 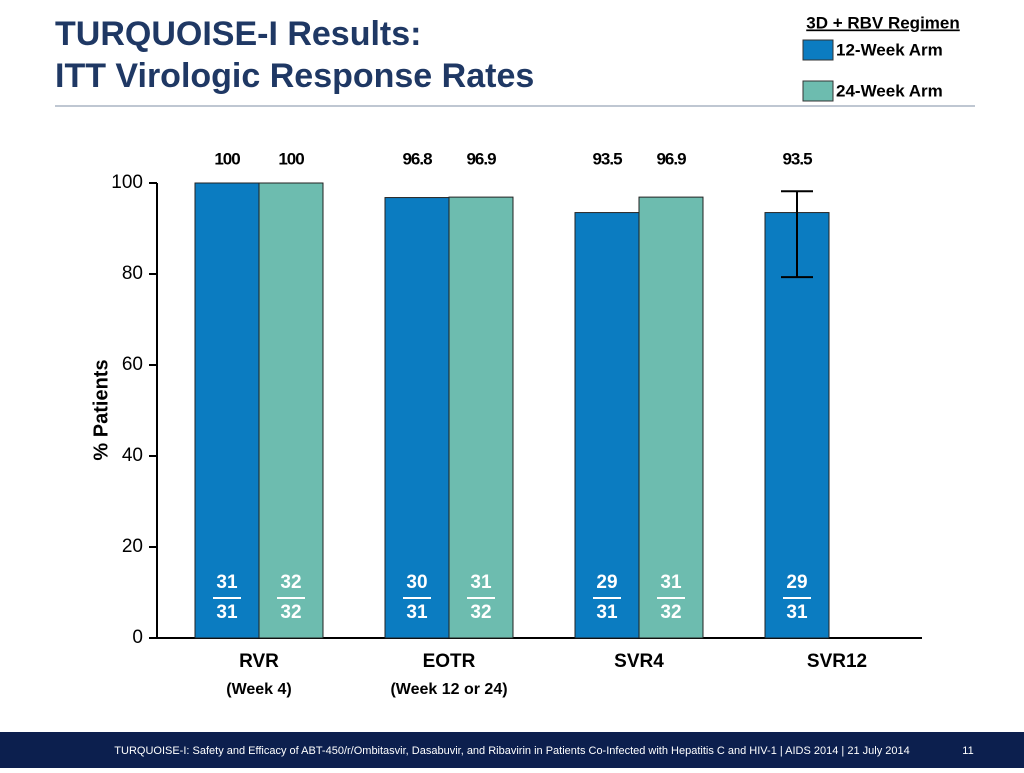 I want to click on page-number: 11, so click(x=967, y=751).